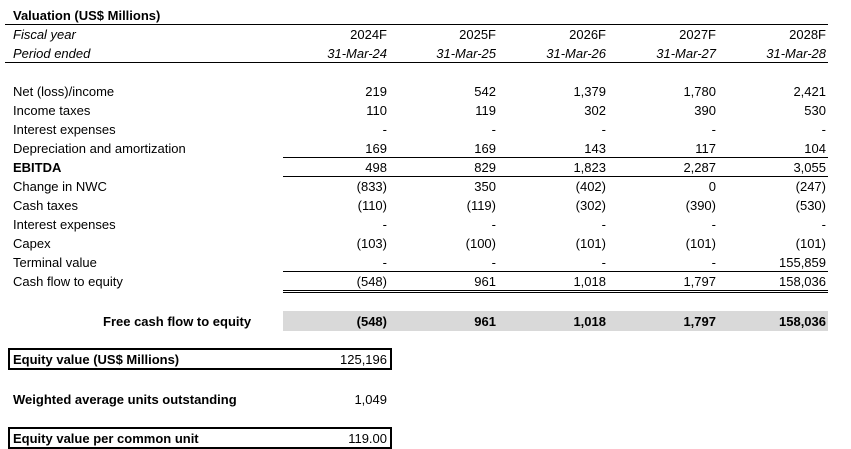  What do you see at coordinates (555, 291) in the screenshot?
I see `cfe-double-underline` at bounding box center [555, 291].